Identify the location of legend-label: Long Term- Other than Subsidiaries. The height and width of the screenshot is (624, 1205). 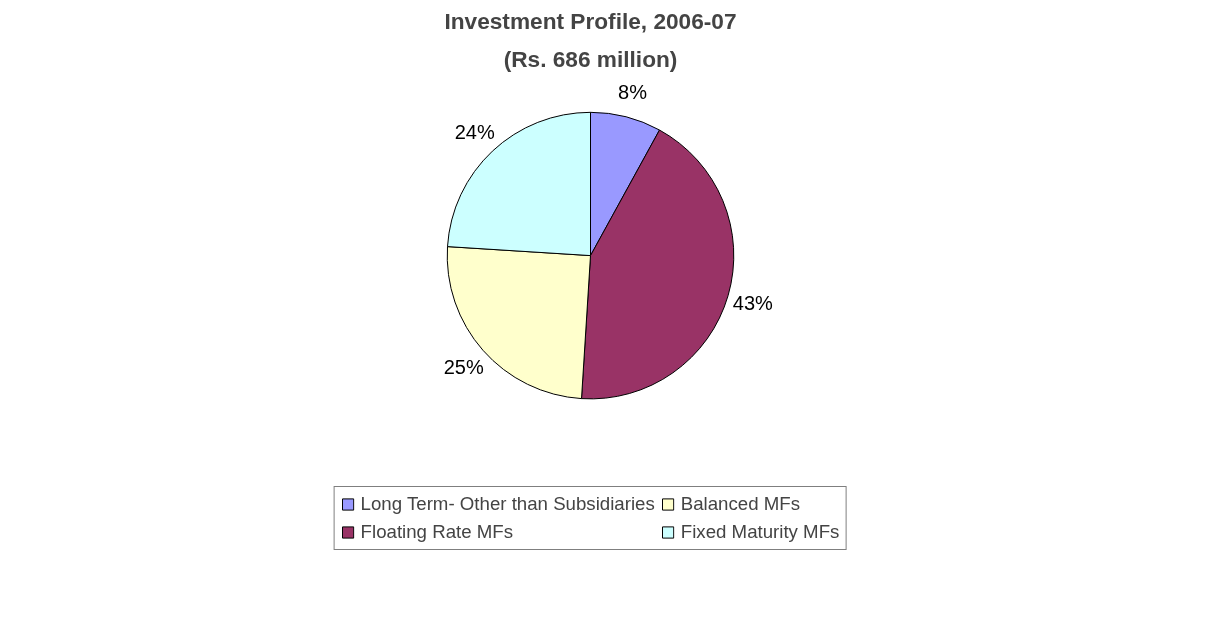
(507, 504).